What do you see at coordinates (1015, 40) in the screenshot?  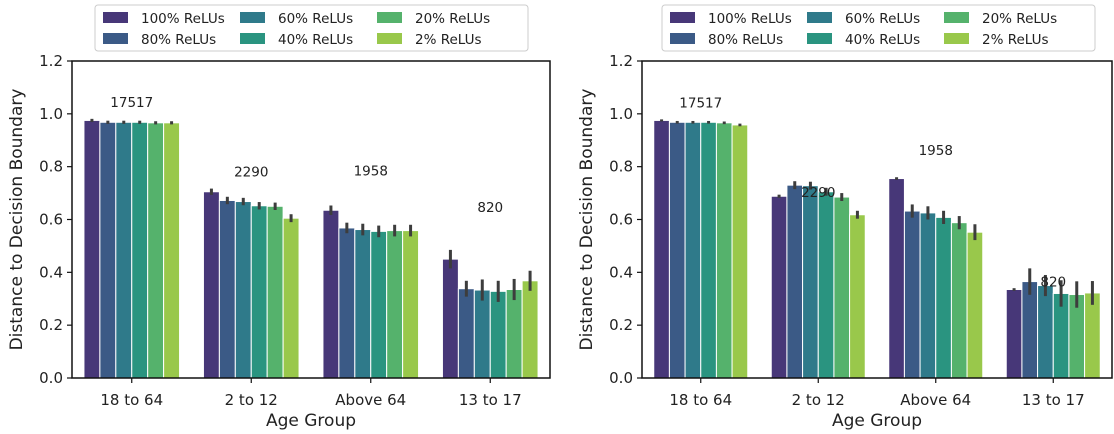 I see `legend-label: 2% ReLUs` at bounding box center [1015, 40].